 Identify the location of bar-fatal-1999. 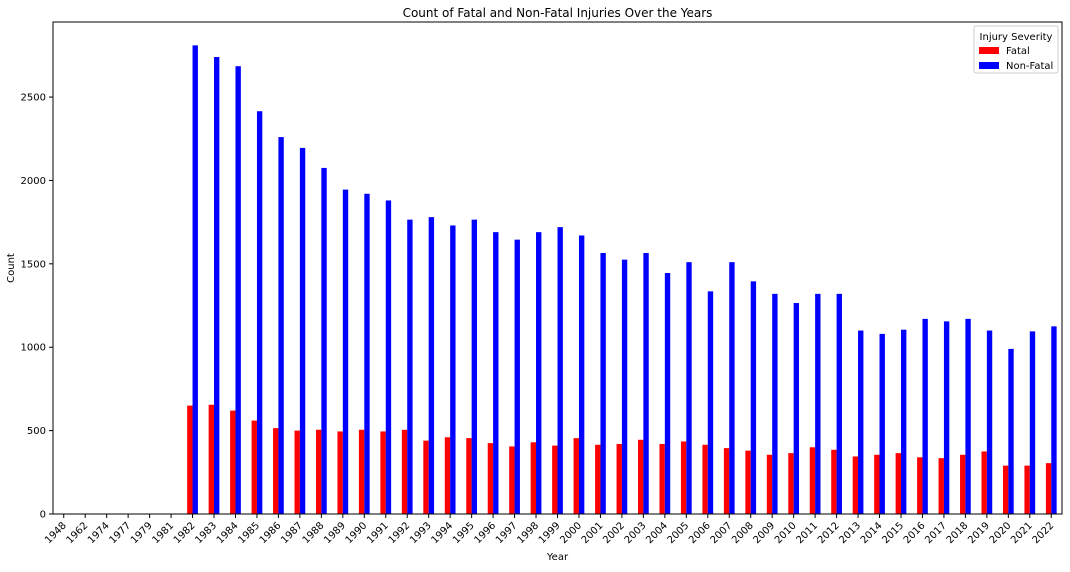
(554, 480).